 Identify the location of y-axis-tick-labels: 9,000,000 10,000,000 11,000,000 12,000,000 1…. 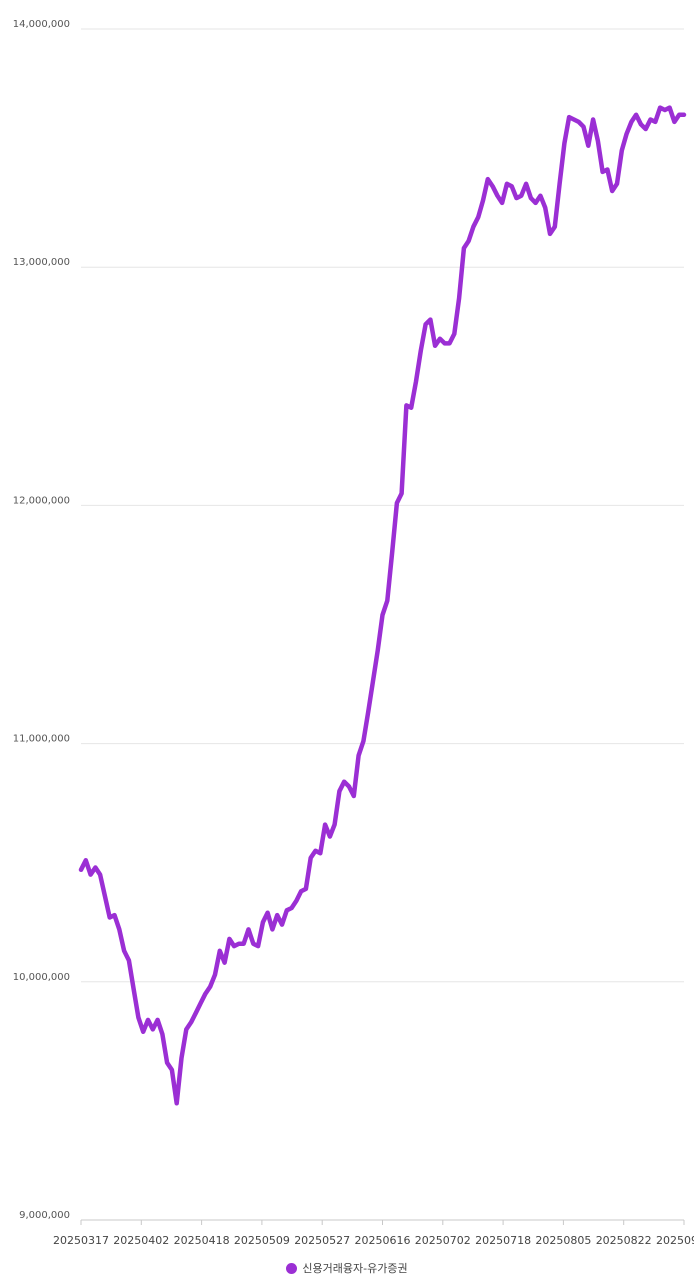
(41, 620).